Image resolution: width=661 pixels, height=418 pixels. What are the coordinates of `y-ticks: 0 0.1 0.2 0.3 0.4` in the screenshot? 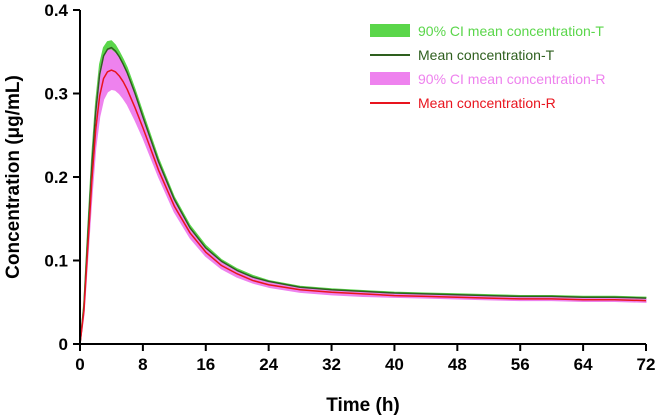 It's located at (62, 177).